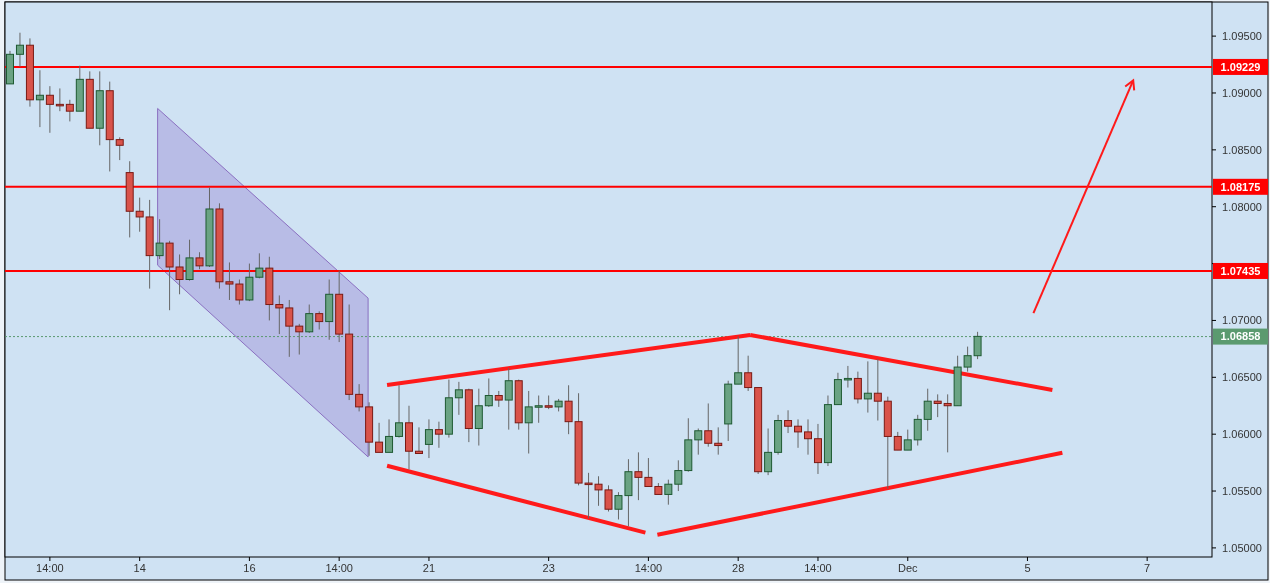 The height and width of the screenshot is (583, 1270). I want to click on x-tick-label: 28, so click(738, 568).